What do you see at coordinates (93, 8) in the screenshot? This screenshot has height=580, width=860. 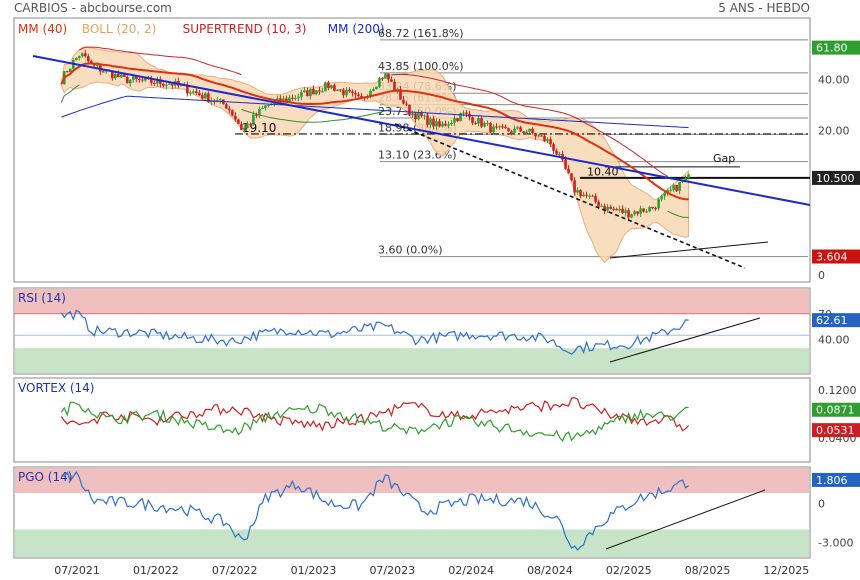 I see `chart-title: CARBIOS - abcbourse.com` at bounding box center [93, 8].